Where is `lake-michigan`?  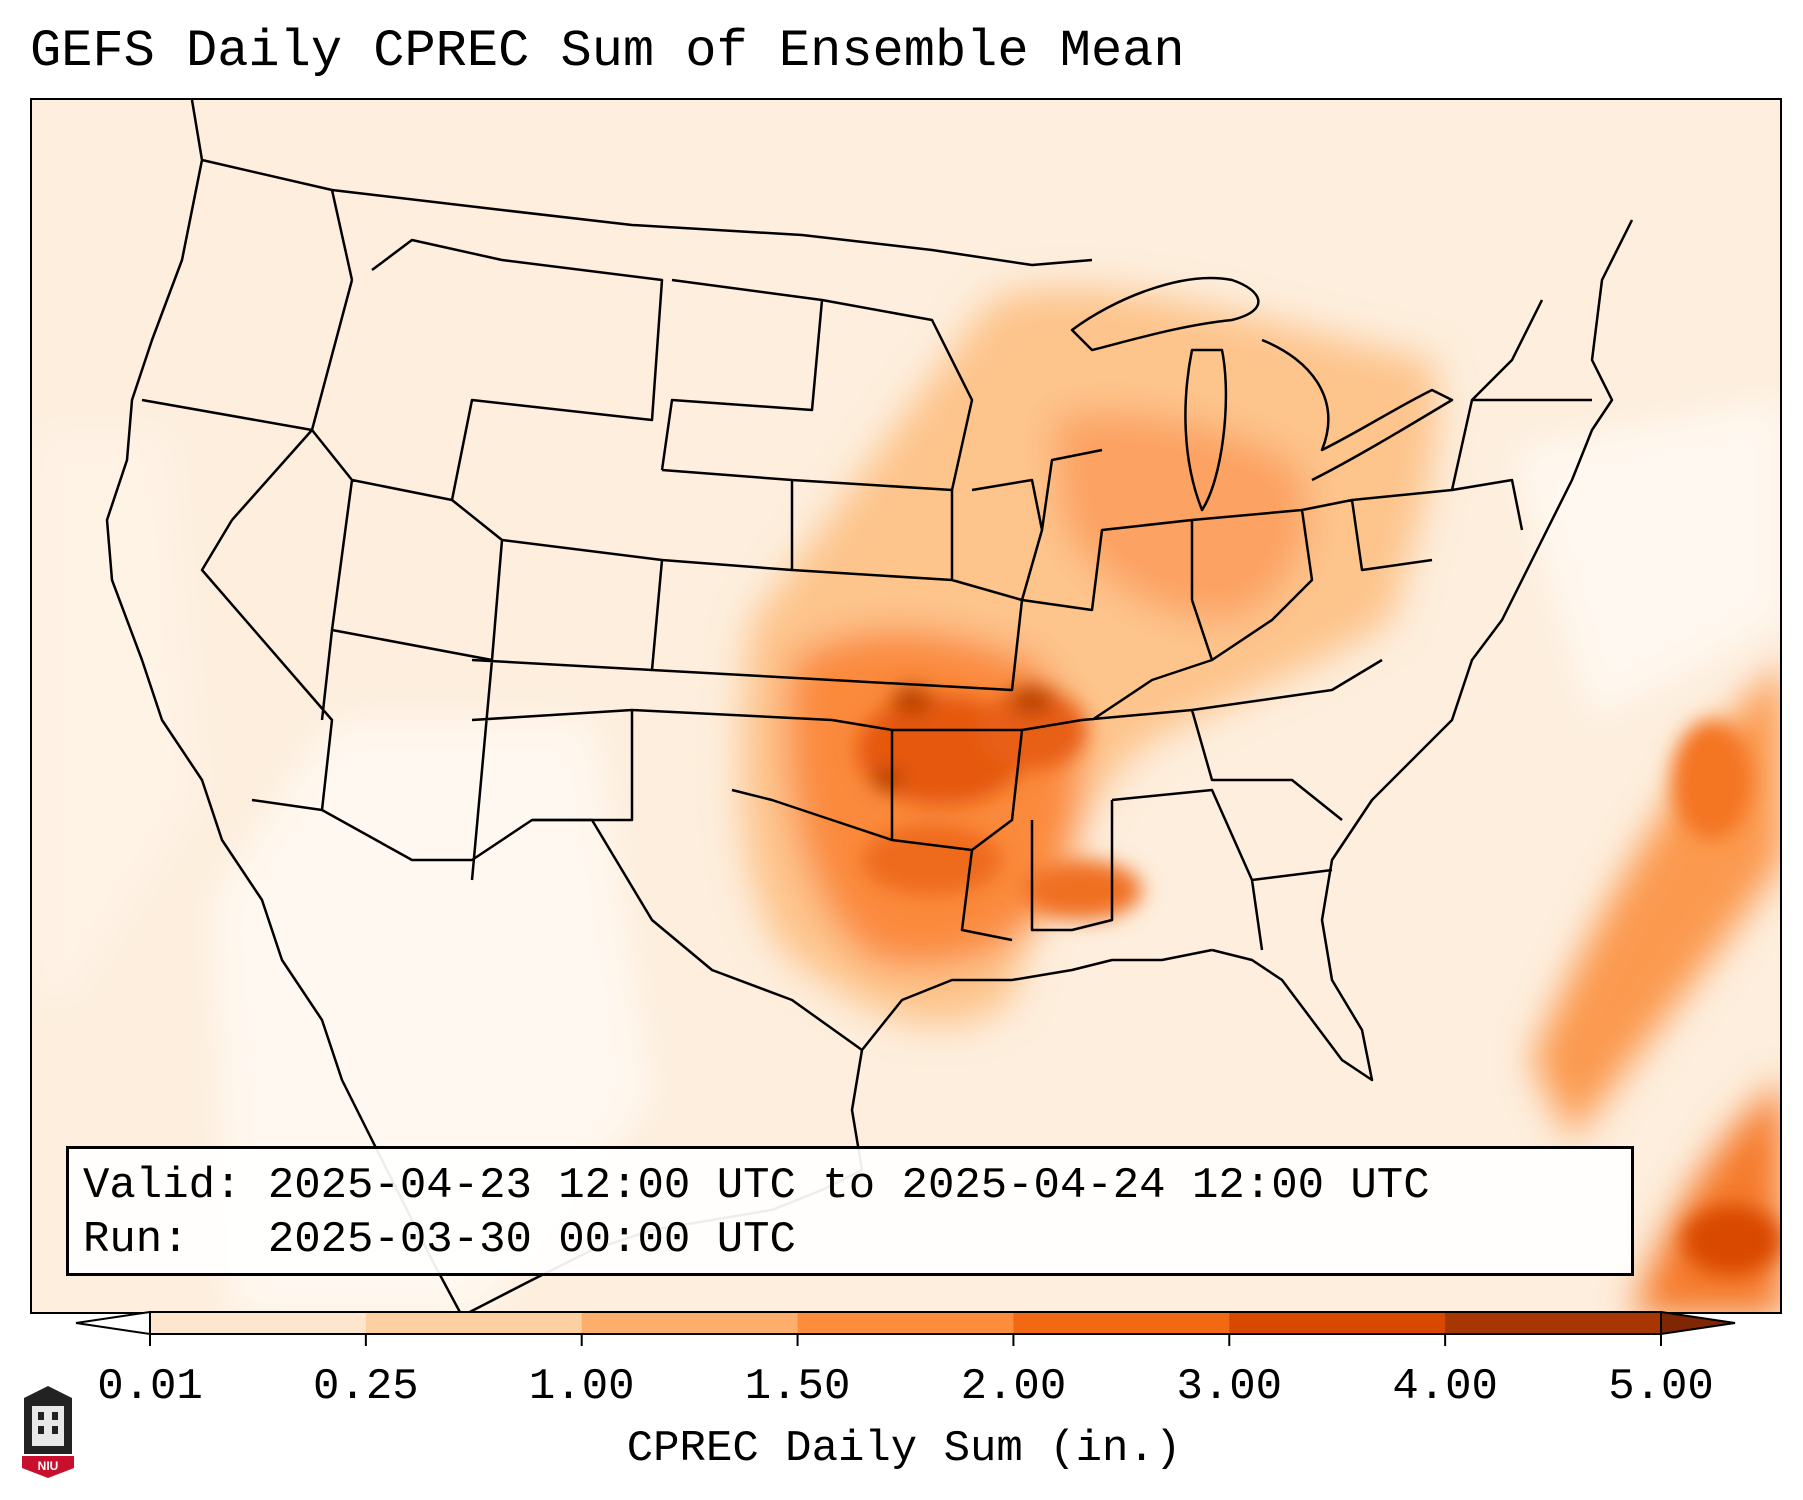 lake-michigan is located at coordinates (1206, 430).